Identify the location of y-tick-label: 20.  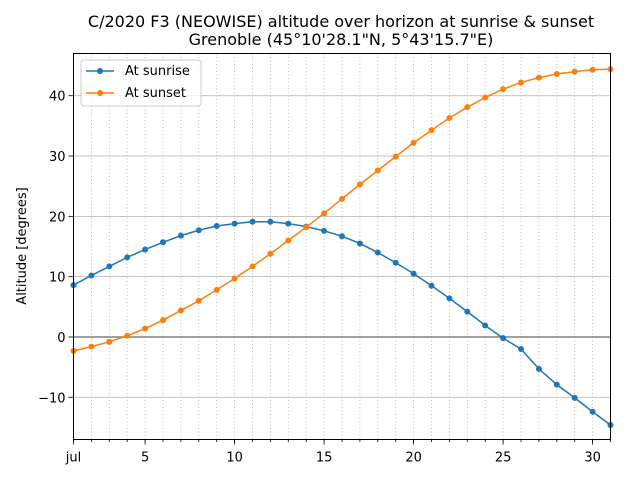
(57, 217).